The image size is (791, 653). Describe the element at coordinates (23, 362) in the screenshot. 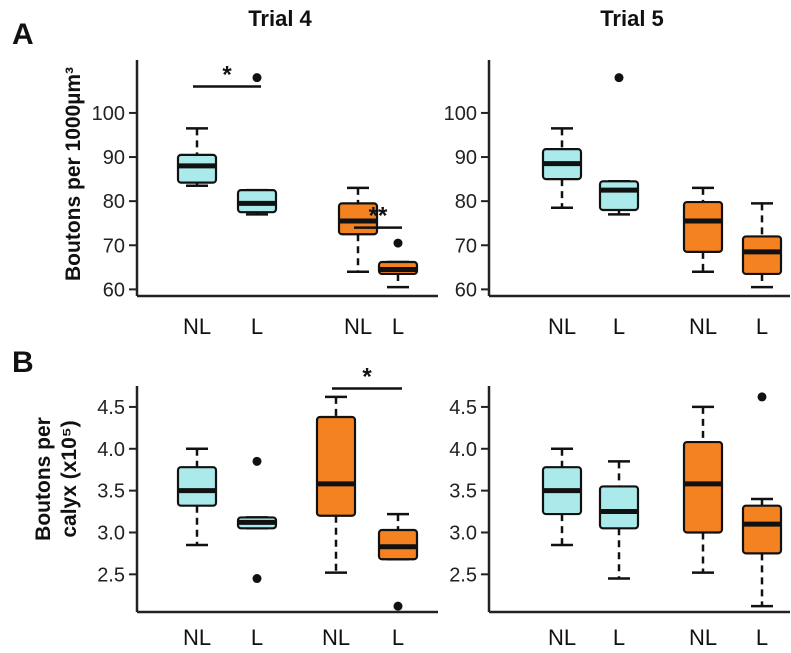

I see `panel-letter-b: B` at that location.